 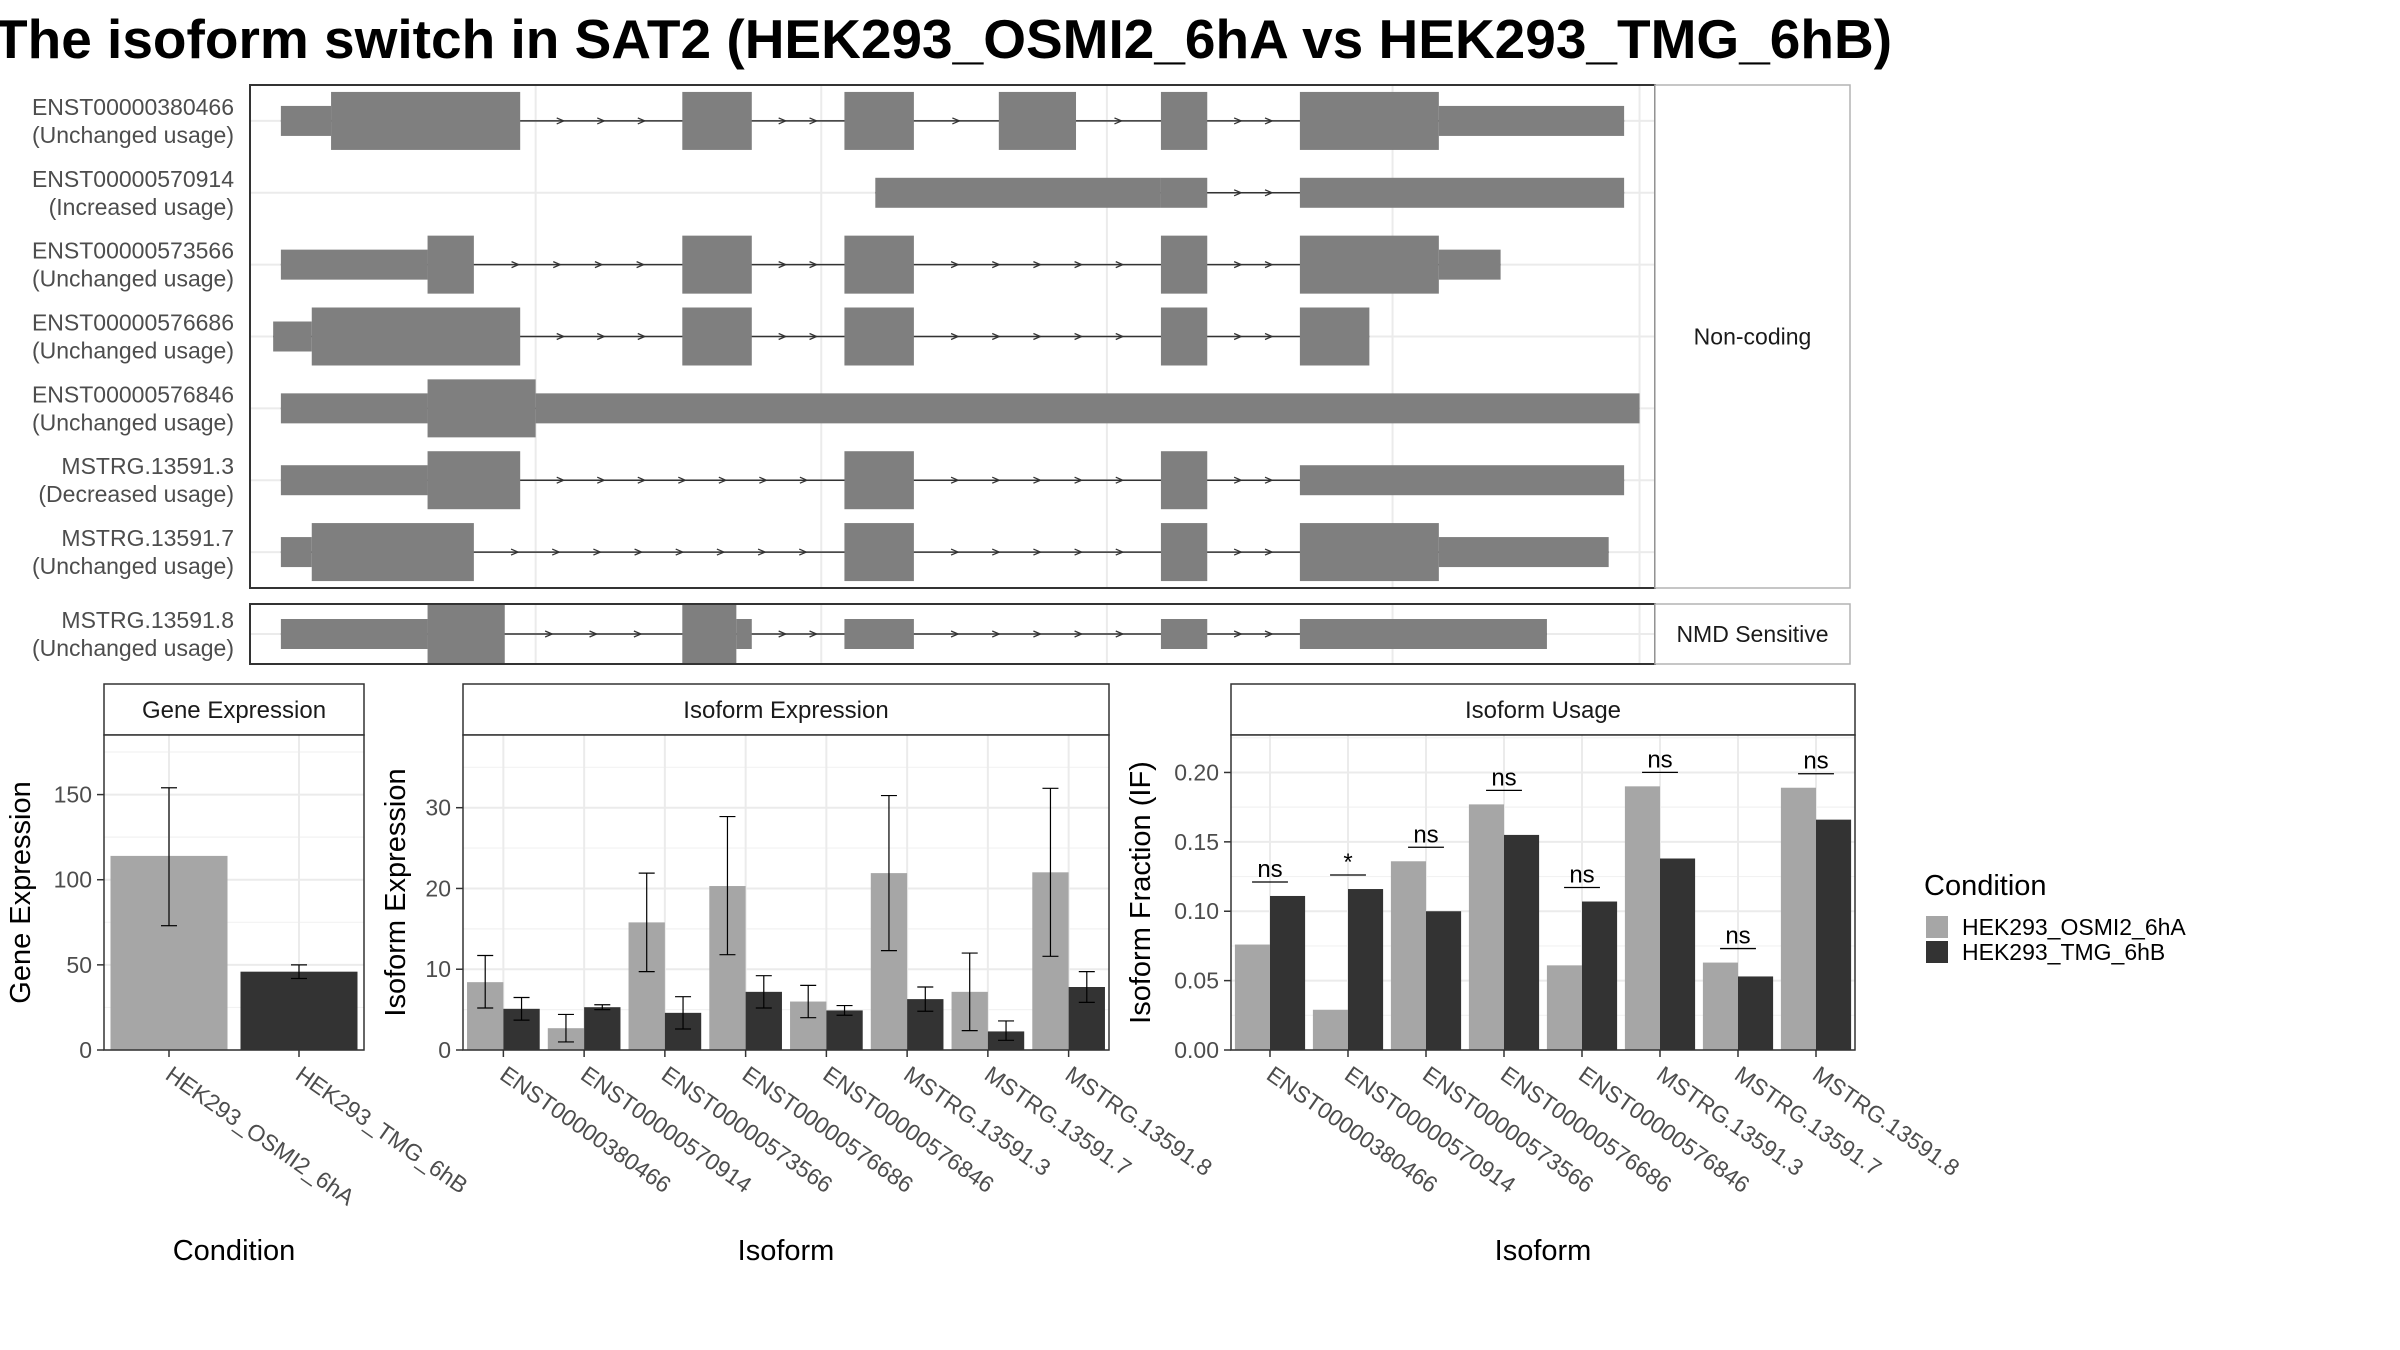 I want to click on transcript-usage-label: (Decreased usage), so click(x=136, y=494).